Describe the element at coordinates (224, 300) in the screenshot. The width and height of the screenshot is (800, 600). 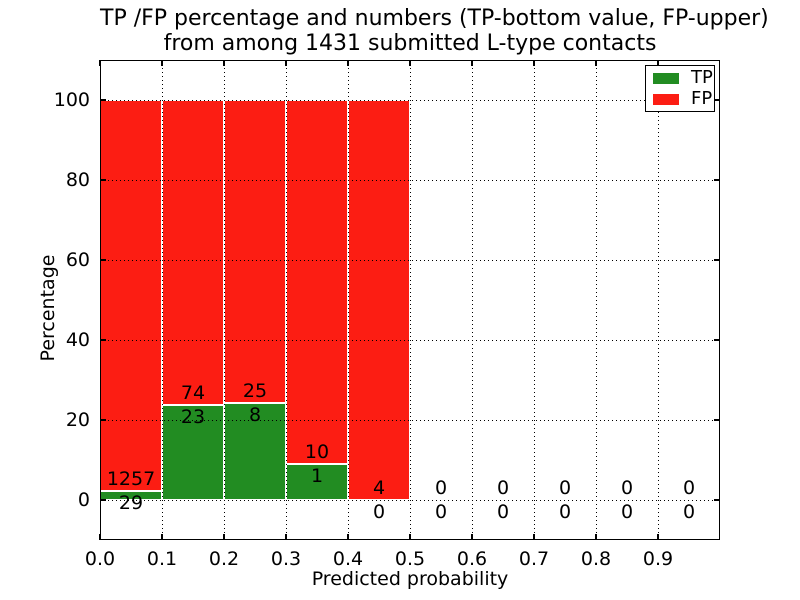
I see `gridline-x-0.2` at that location.